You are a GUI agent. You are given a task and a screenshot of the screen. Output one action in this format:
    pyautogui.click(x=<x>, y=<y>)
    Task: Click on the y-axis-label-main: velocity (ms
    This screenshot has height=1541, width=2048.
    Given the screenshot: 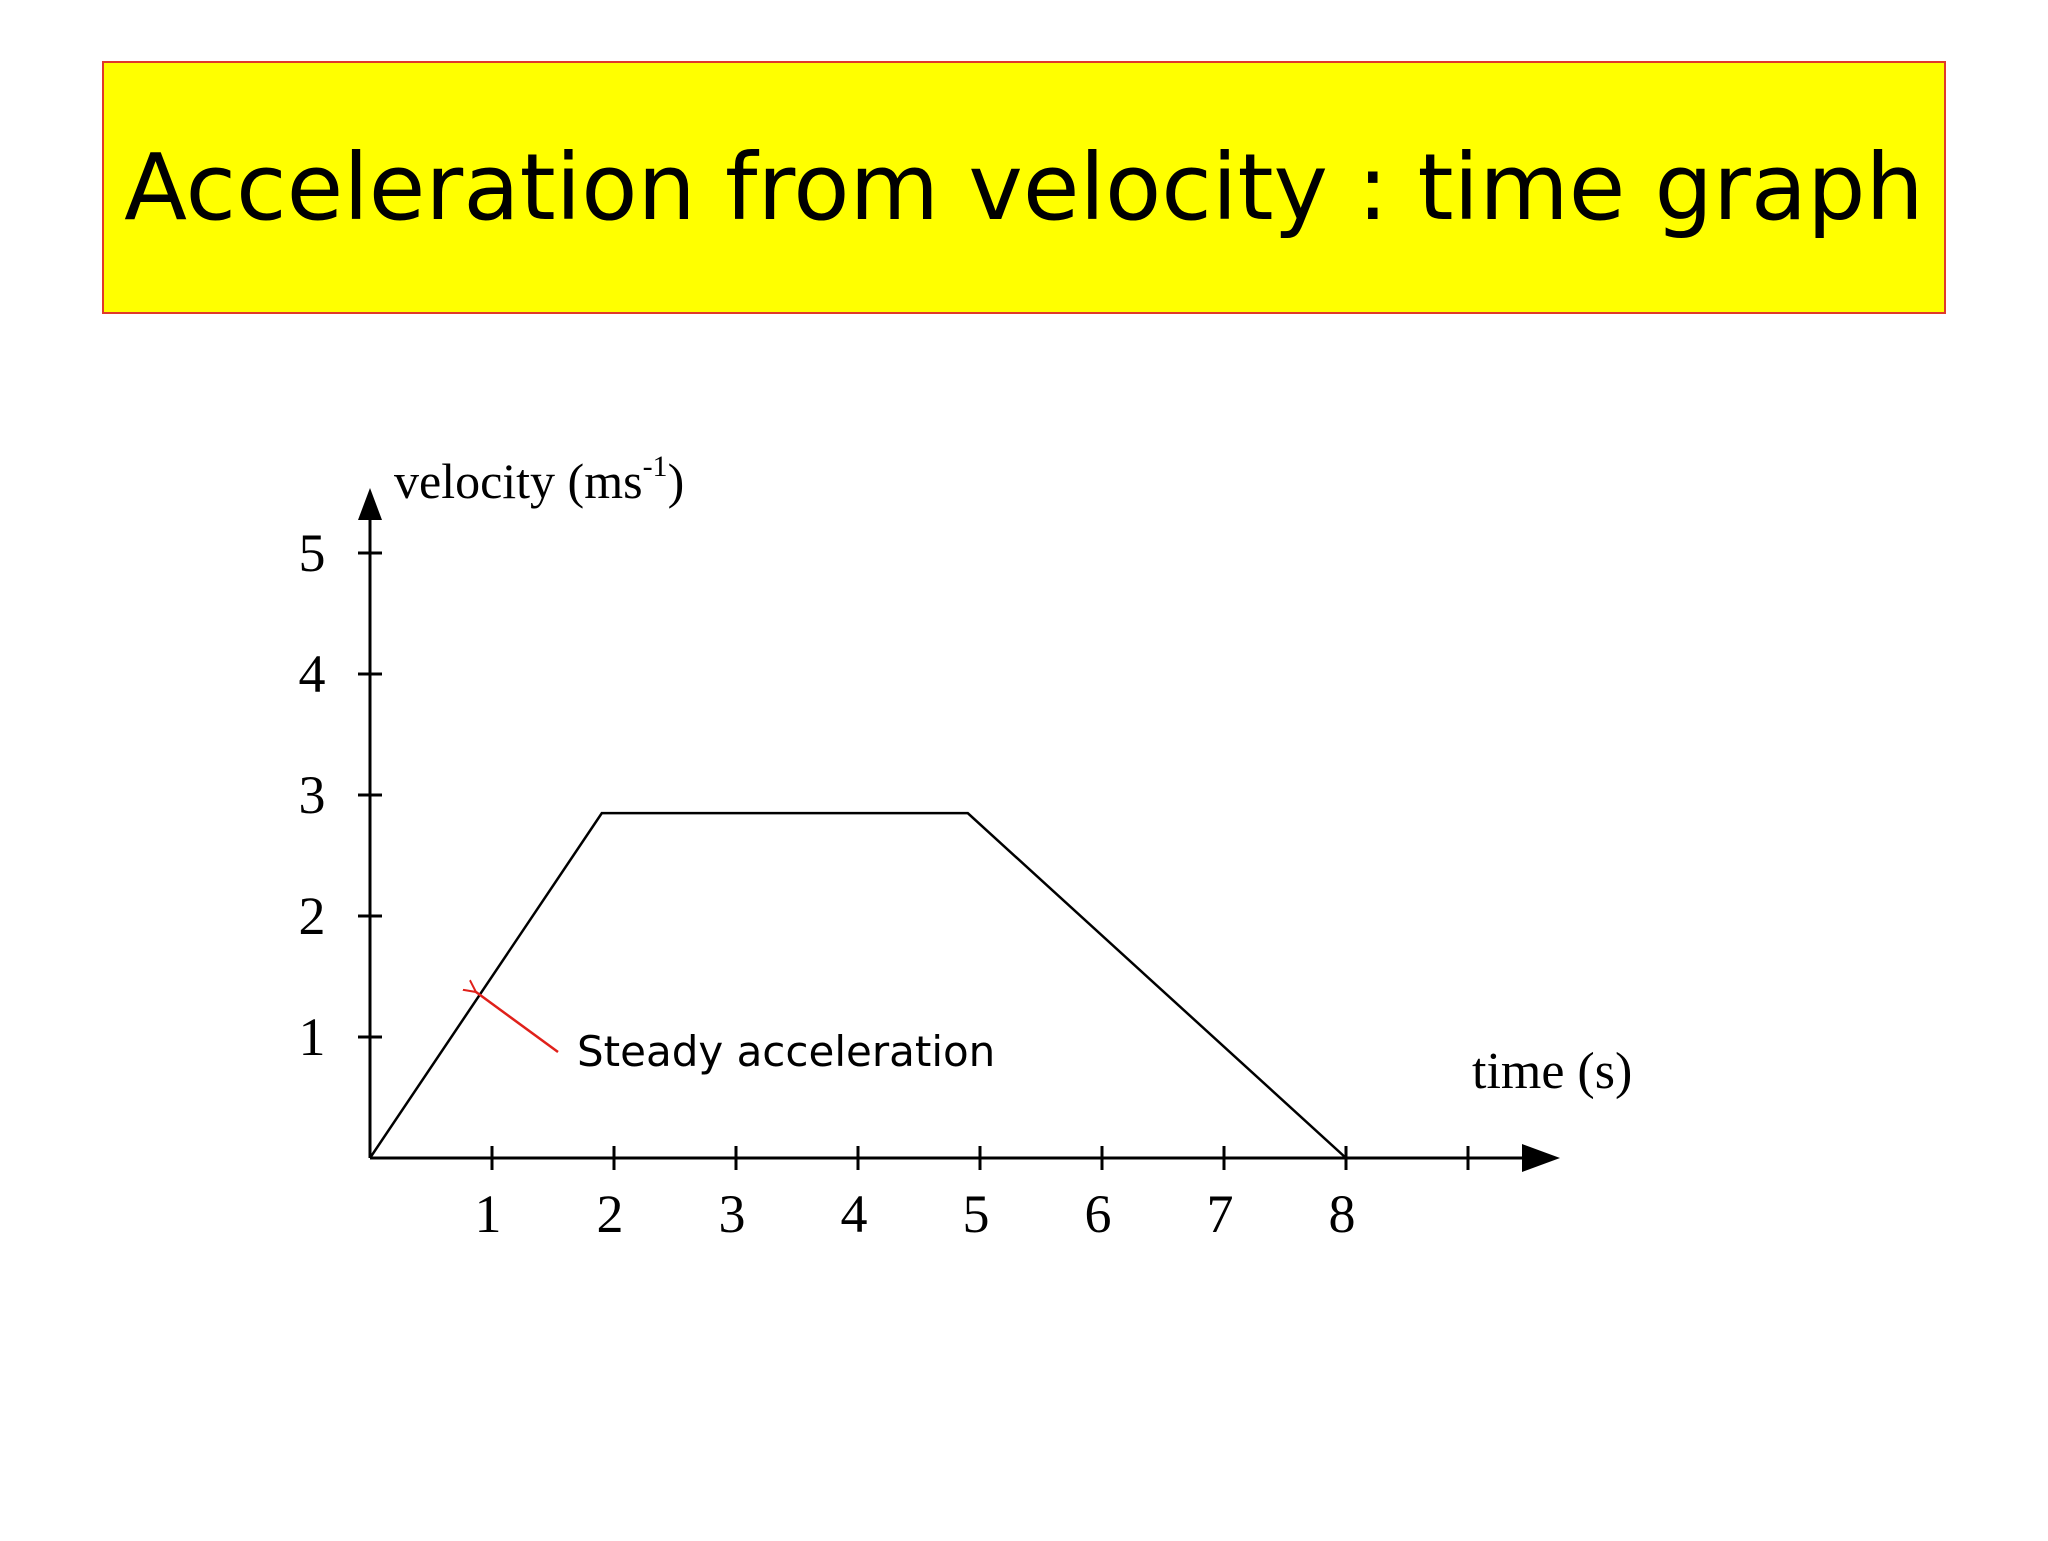 What is the action you would take?
    pyautogui.click(x=518, y=481)
    